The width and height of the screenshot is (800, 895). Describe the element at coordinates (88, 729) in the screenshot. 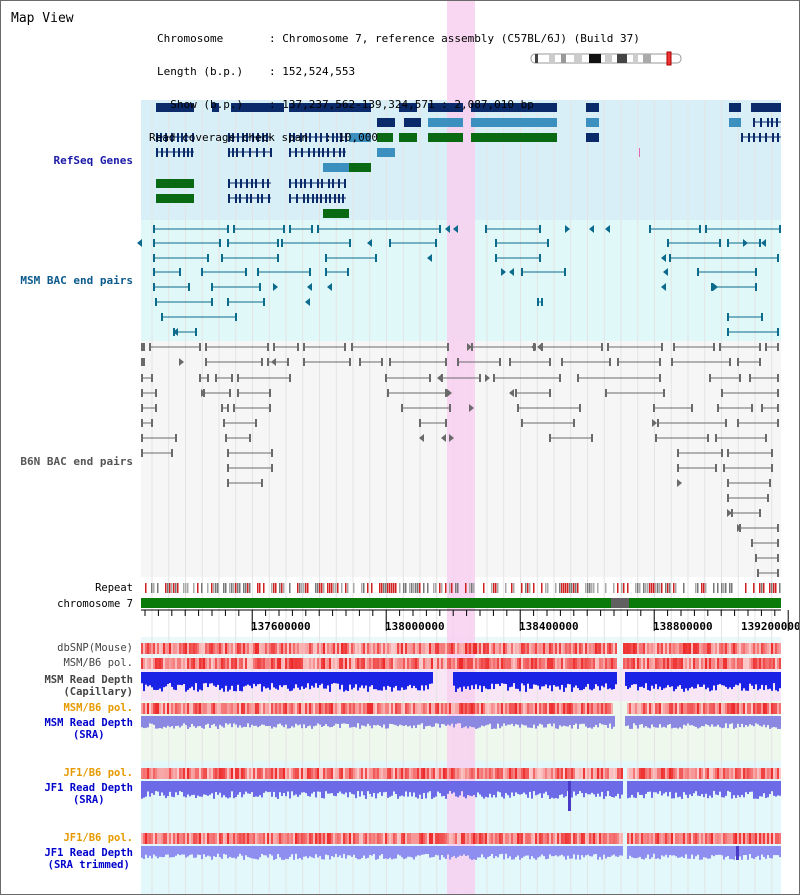

I see `msm-depth-sra-label: MSM Read Depth (SRA)` at that location.